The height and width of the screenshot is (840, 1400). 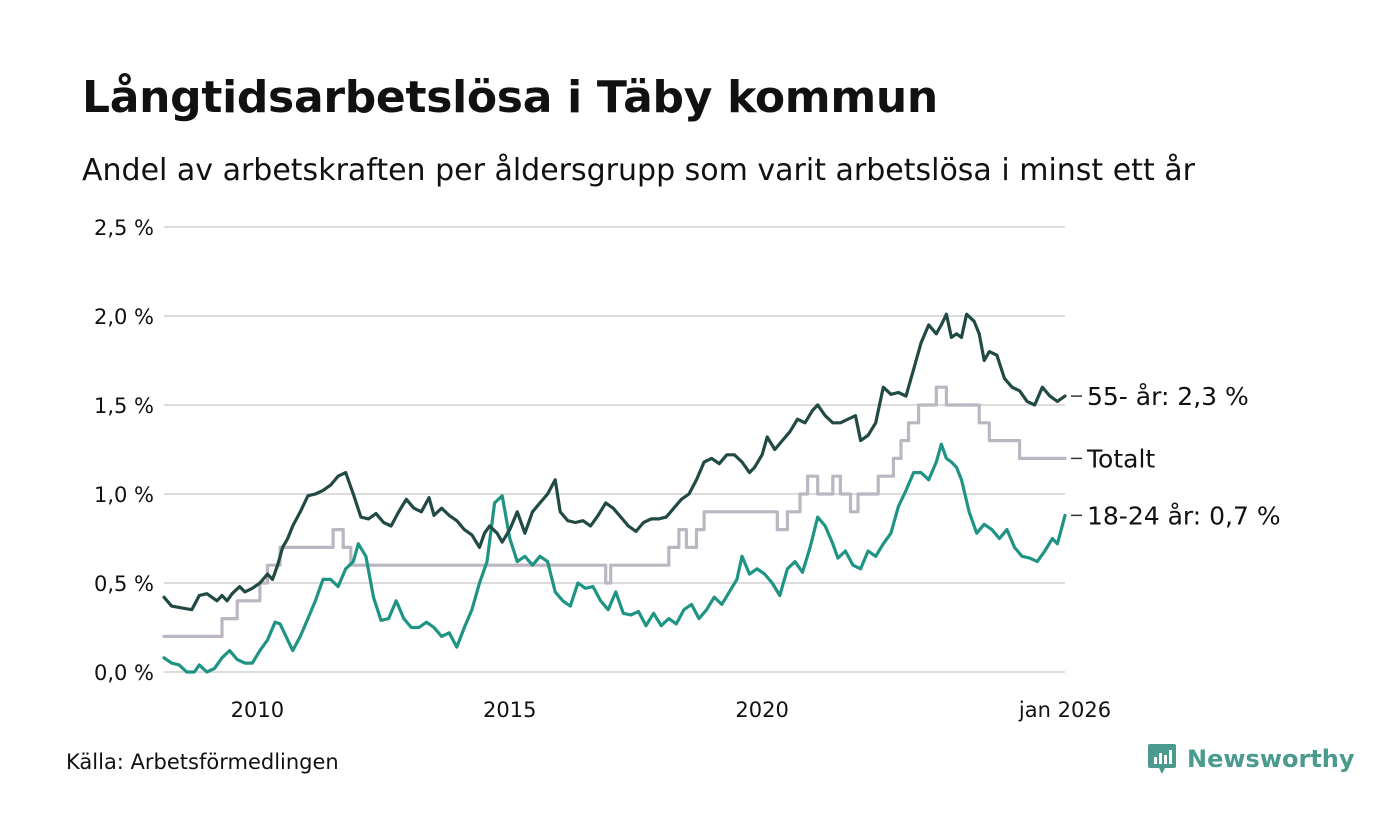 I want to click on brand-name: Newsworthy, so click(x=1271, y=759).